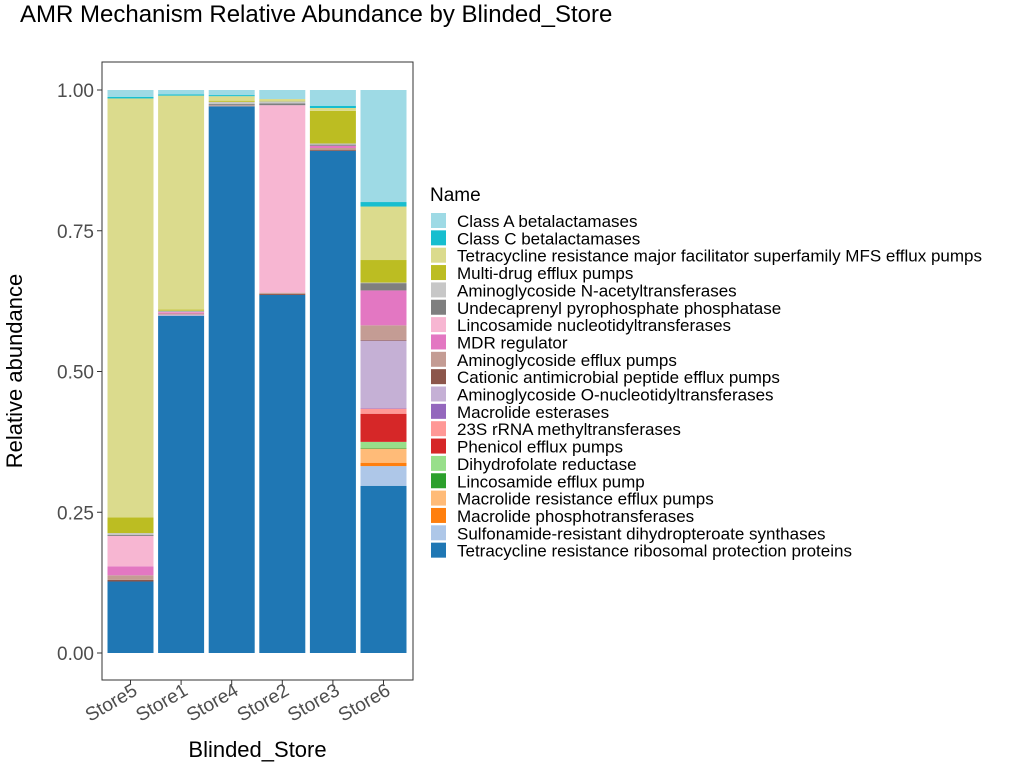 The image size is (1024, 768). I want to click on legend-label: Dihydrofolate reductase, so click(547, 464).